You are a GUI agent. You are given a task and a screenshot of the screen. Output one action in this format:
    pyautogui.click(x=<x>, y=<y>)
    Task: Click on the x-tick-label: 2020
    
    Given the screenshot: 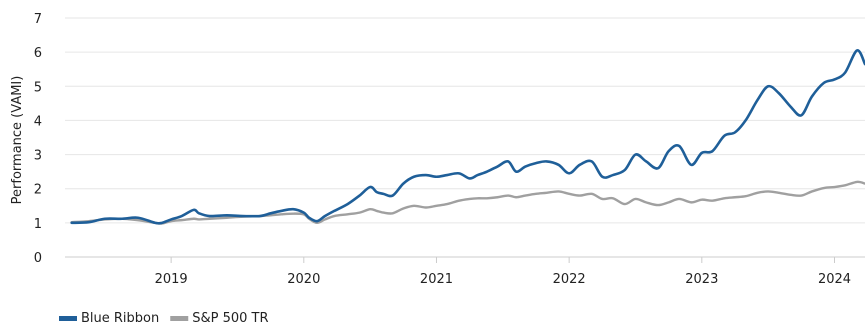 What is the action you would take?
    pyautogui.click(x=303, y=279)
    